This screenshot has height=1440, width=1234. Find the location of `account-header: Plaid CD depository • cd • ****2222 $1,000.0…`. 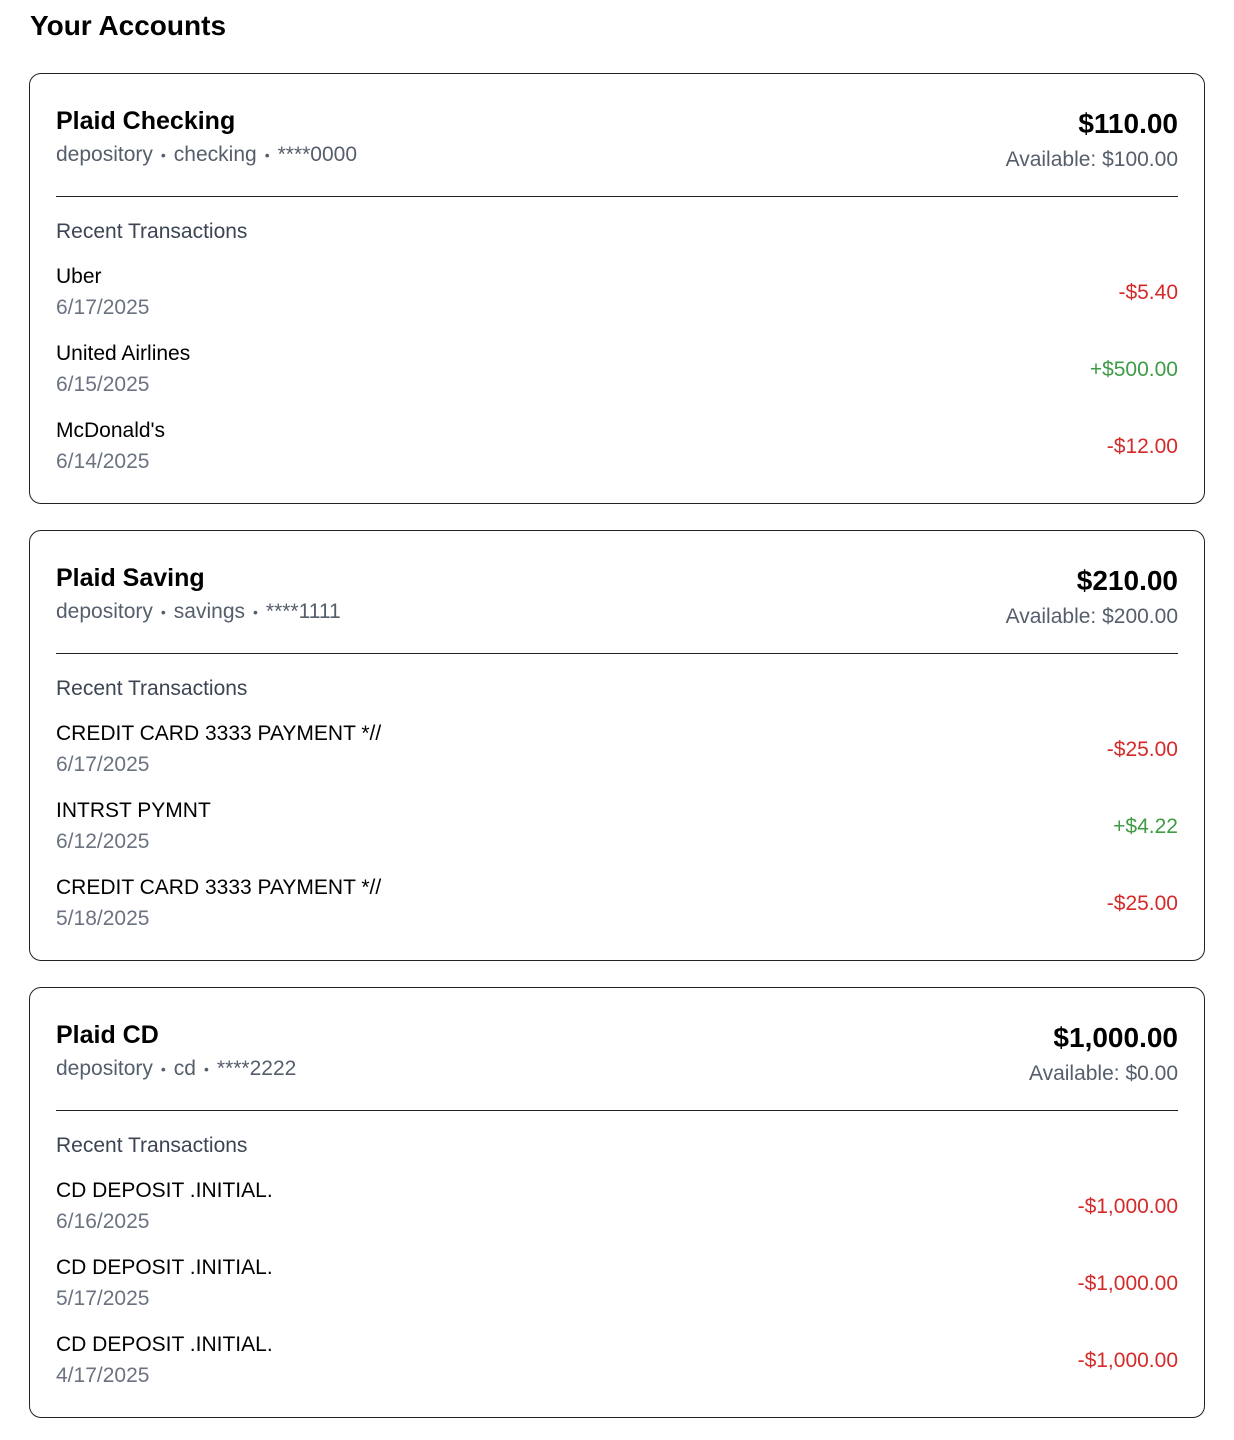

account-header: Plaid CD depository • cd • ****2222 $1,000.0… is located at coordinates (617, 1049).